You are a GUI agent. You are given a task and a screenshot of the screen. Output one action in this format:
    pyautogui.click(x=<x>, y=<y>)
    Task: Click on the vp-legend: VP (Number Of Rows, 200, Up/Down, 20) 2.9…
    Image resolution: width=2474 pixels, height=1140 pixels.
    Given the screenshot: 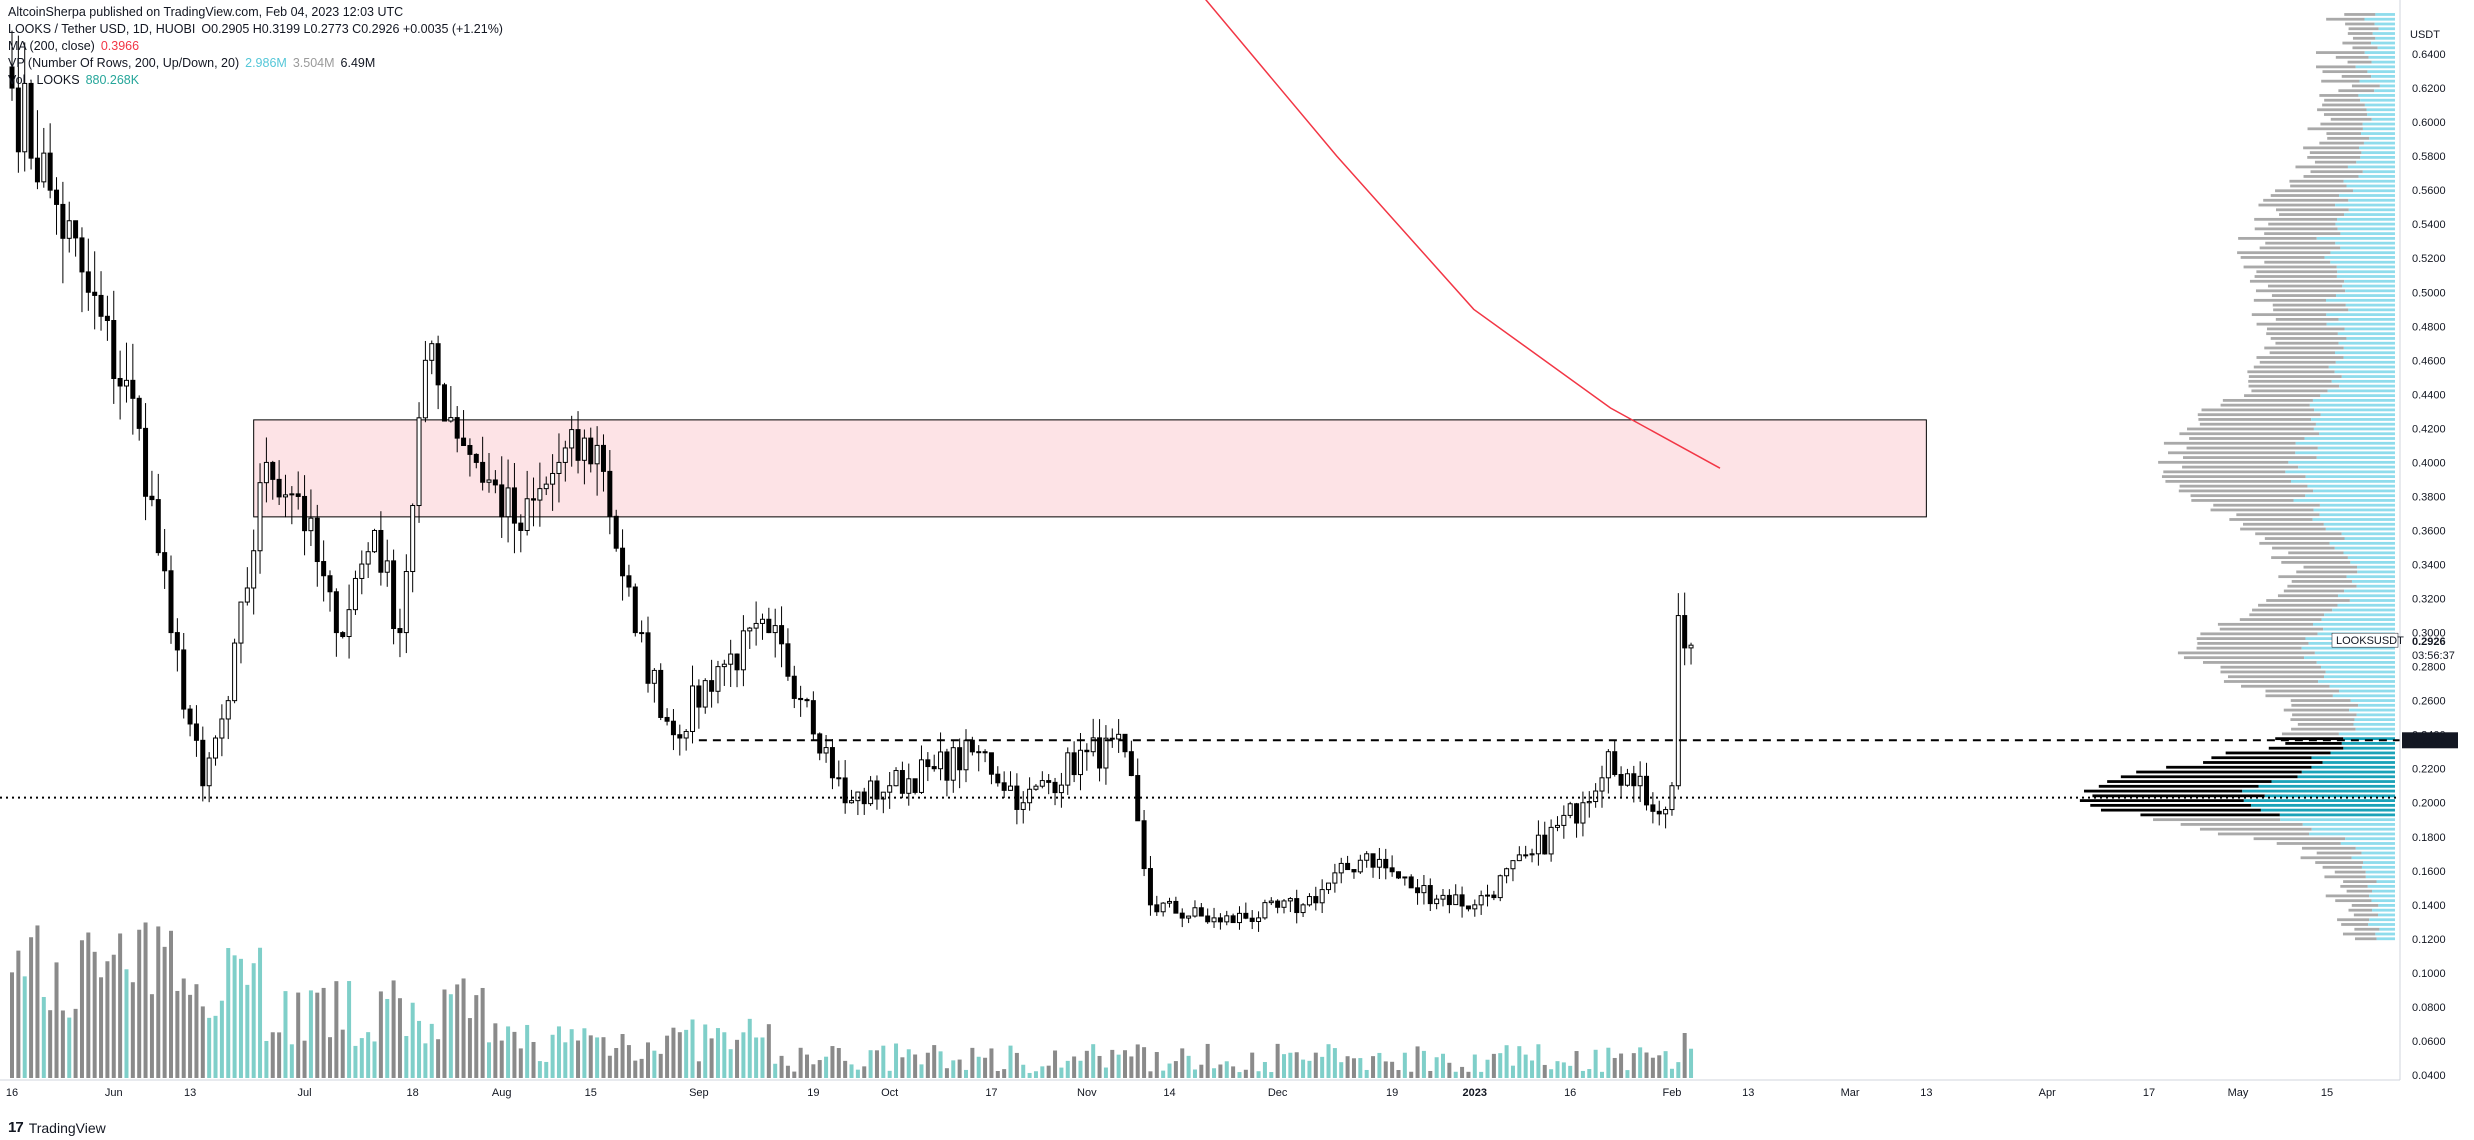 What is the action you would take?
    pyautogui.click(x=255, y=63)
    